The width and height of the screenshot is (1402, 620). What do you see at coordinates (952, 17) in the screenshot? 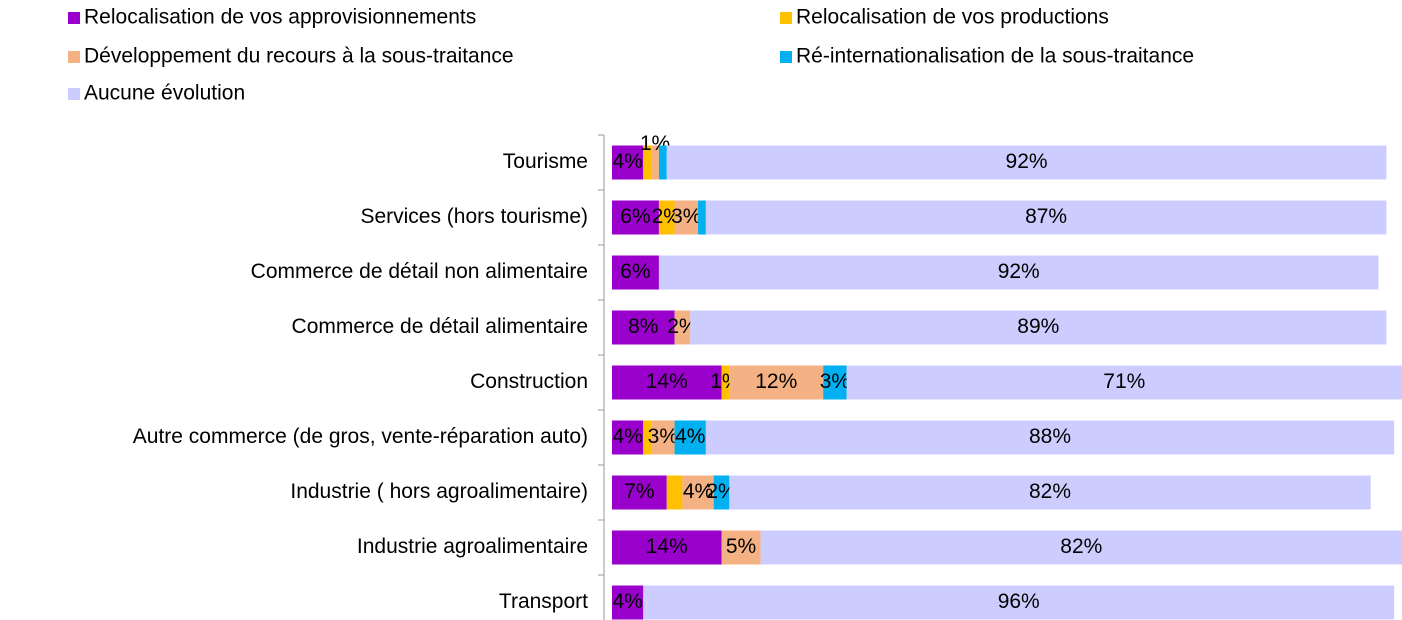
I see `legend-label: Relocalisation de vos productions` at bounding box center [952, 17].